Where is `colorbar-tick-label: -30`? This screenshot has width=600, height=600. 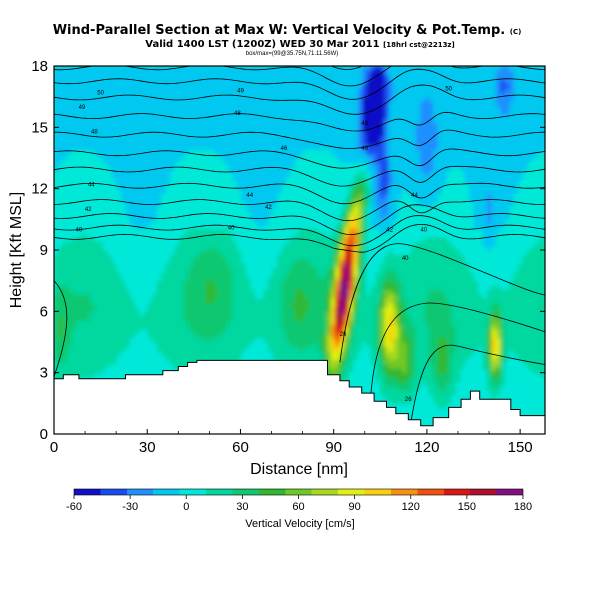 colorbar-tick-label: -30 is located at coordinates (130, 507).